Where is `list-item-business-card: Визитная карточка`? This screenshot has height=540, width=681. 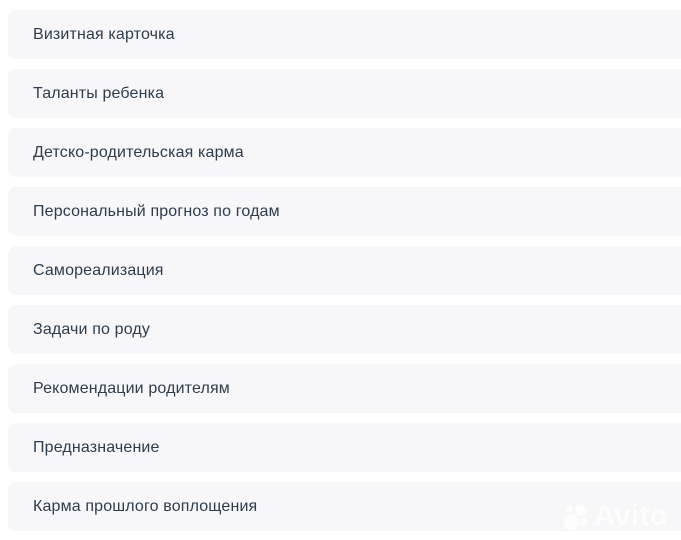 list-item-business-card: Визитная карточка is located at coordinates (344, 34).